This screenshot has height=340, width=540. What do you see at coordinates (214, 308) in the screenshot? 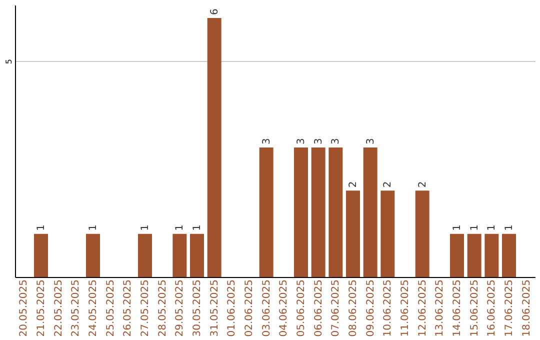
I see `x-tick-label: 31.05.2025` at bounding box center [214, 308].